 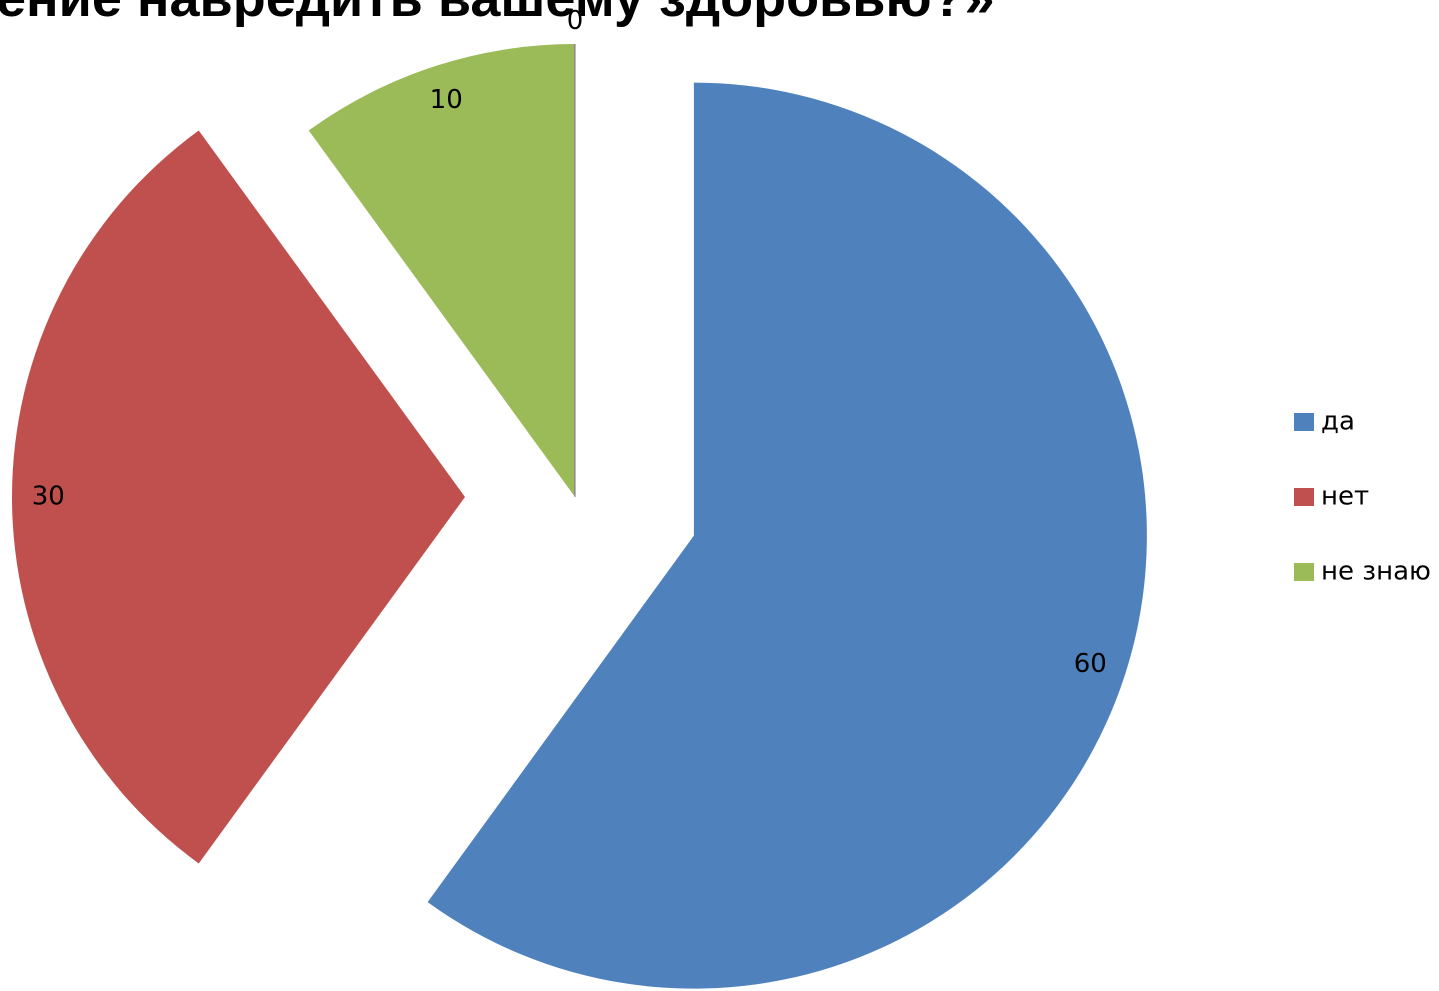 What do you see at coordinates (497, 14) in the screenshot?
I see `chart-title: ение навредить вашему здоровью?»` at bounding box center [497, 14].